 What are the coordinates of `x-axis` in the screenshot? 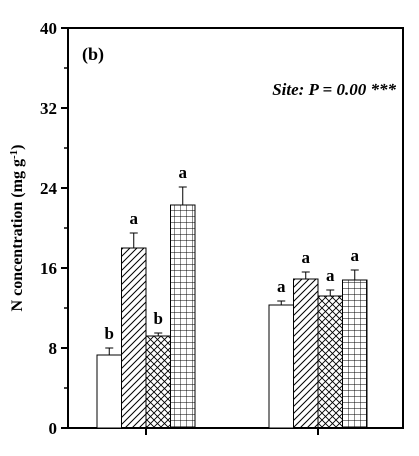 It's located at (232, 431).